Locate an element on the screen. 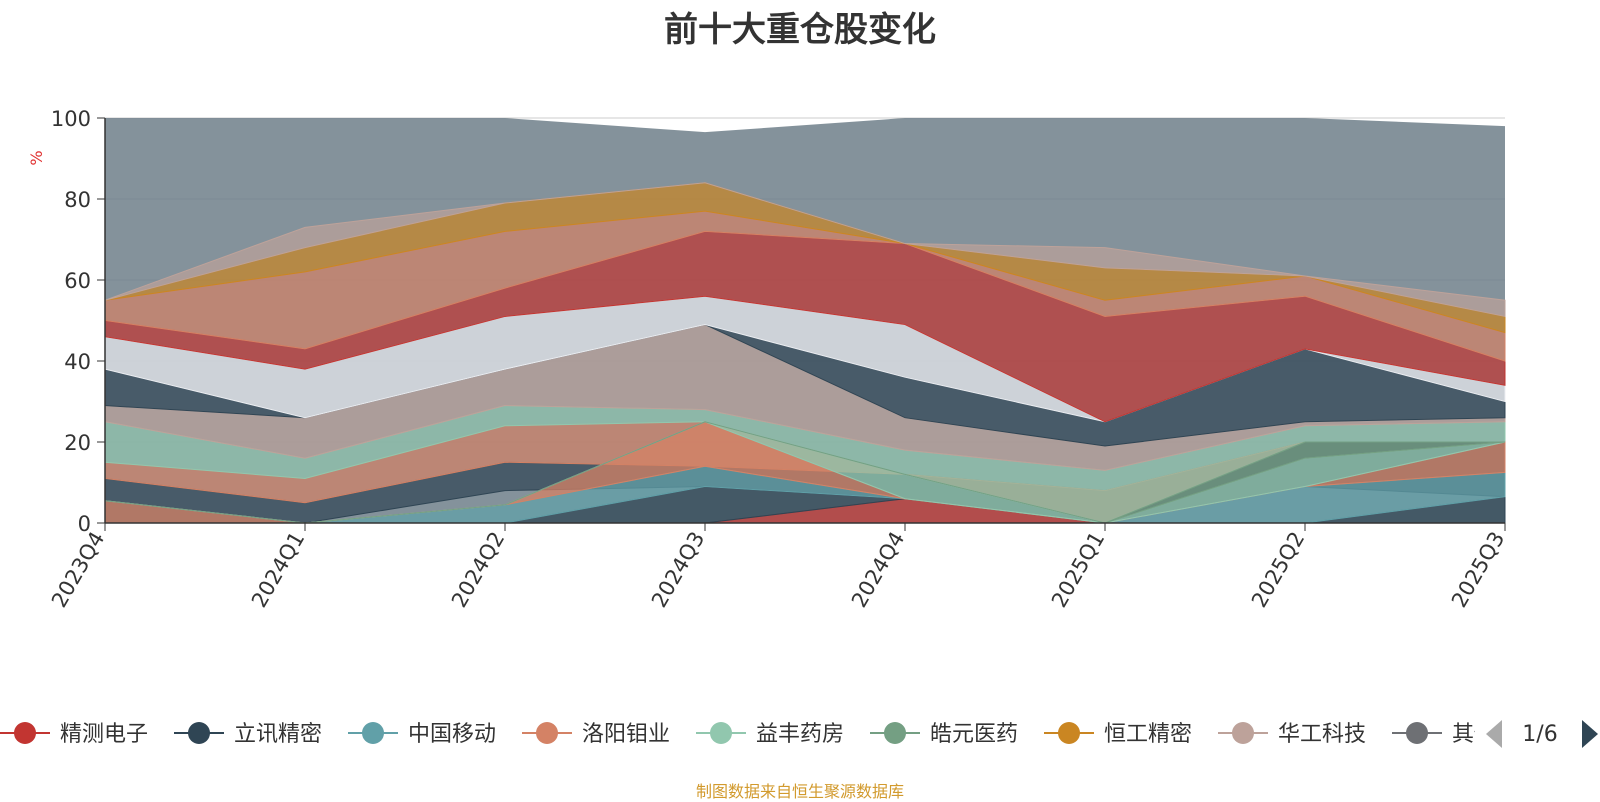 The image size is (1600, 802). legend-next-page-icon is located at coordinates (1590, 734).